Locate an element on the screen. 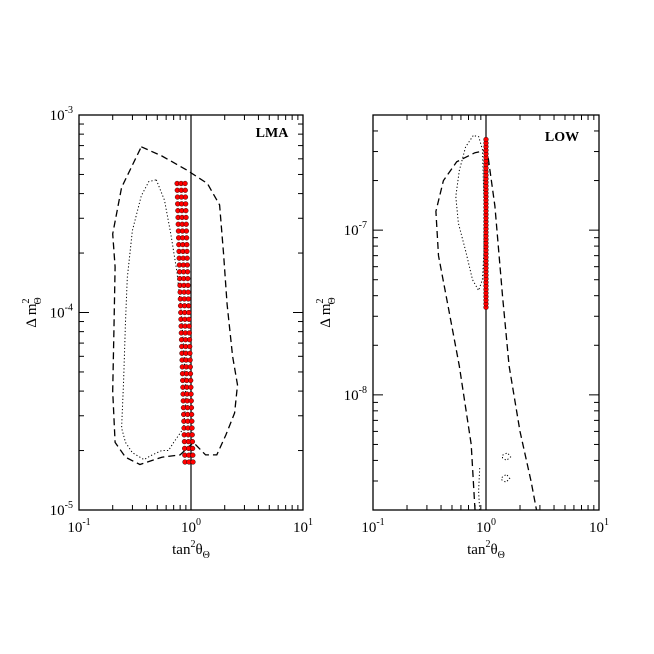 This screenshot has height=654, width=654. panel-label: LOW is located at coordinates (562, 137).